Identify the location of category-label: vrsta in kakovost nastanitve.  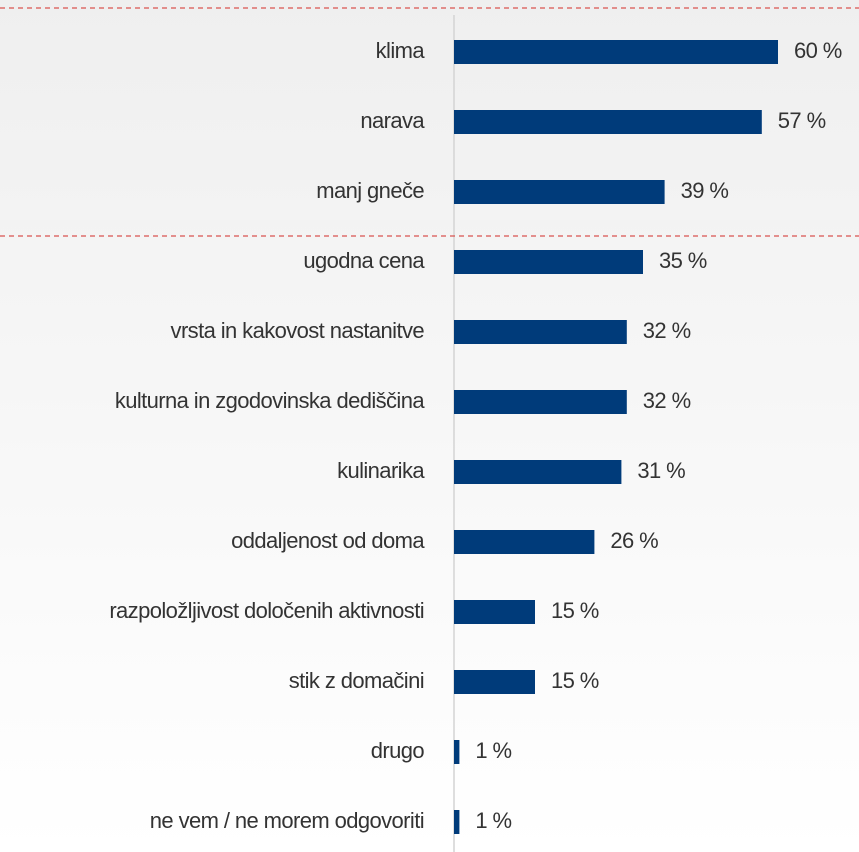
(298, 330).